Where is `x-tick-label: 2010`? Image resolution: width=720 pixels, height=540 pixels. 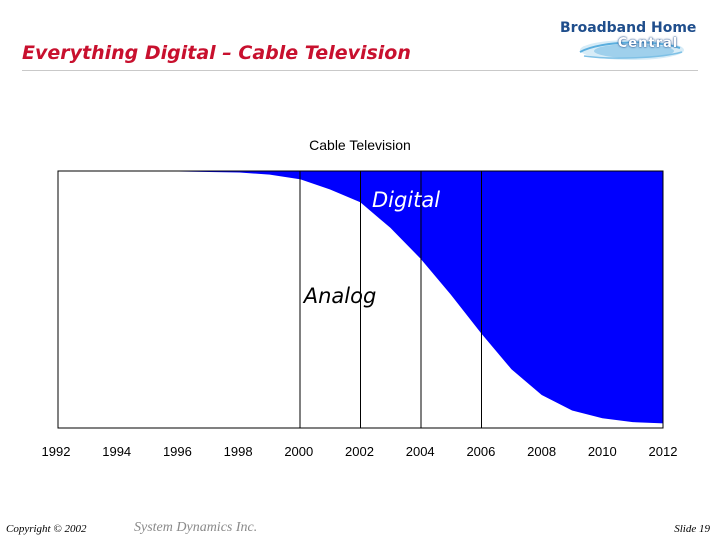
x-tick-label: 2010 is located at coordinates (602, 451).